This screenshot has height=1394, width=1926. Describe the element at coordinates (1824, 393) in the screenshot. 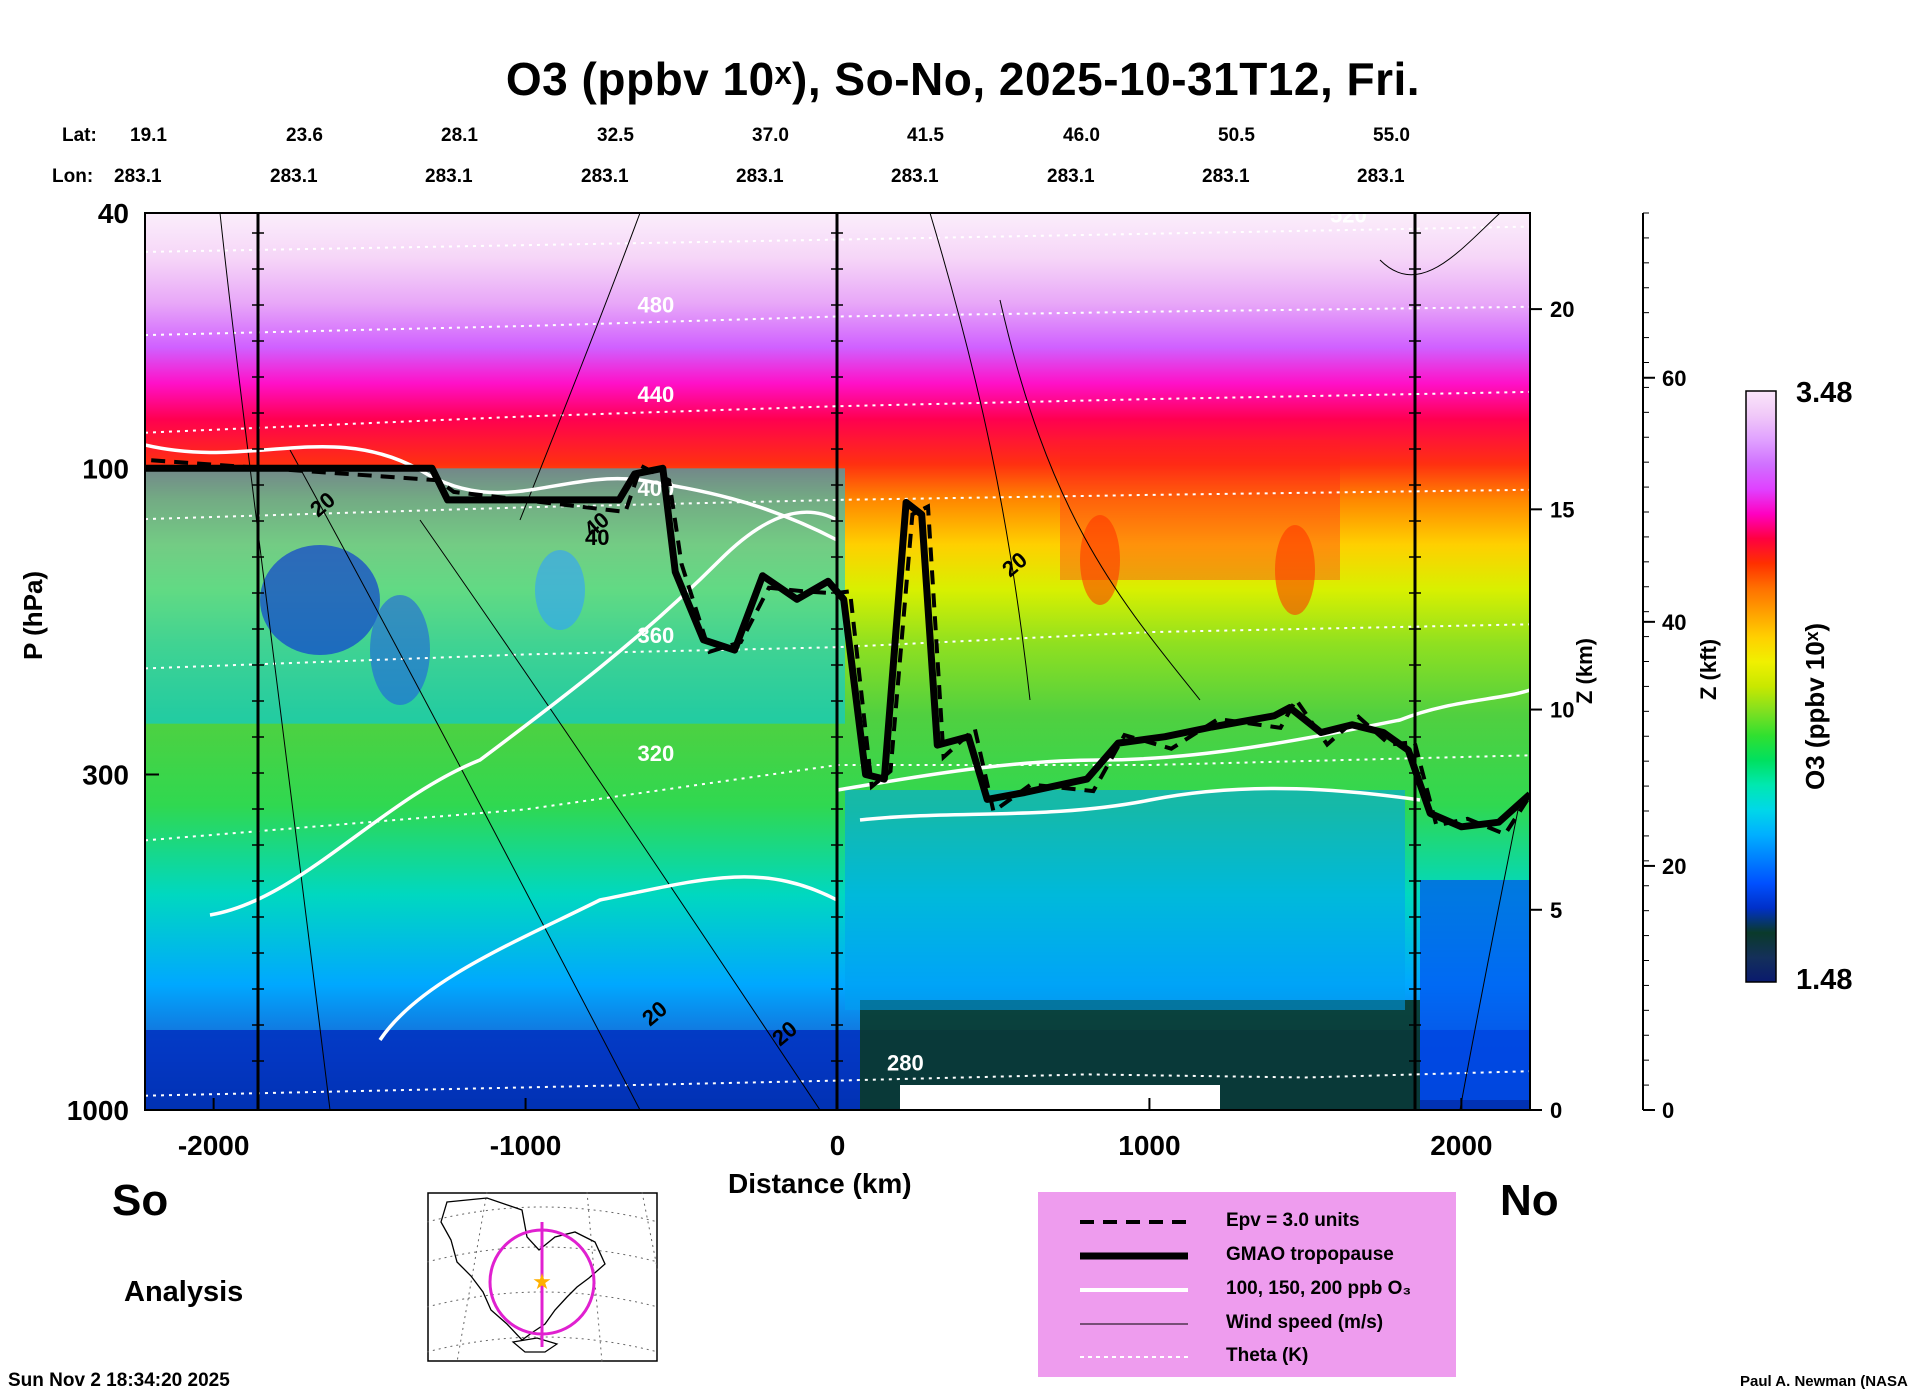

I see `colorbar-max-label: 3.48` at that location.